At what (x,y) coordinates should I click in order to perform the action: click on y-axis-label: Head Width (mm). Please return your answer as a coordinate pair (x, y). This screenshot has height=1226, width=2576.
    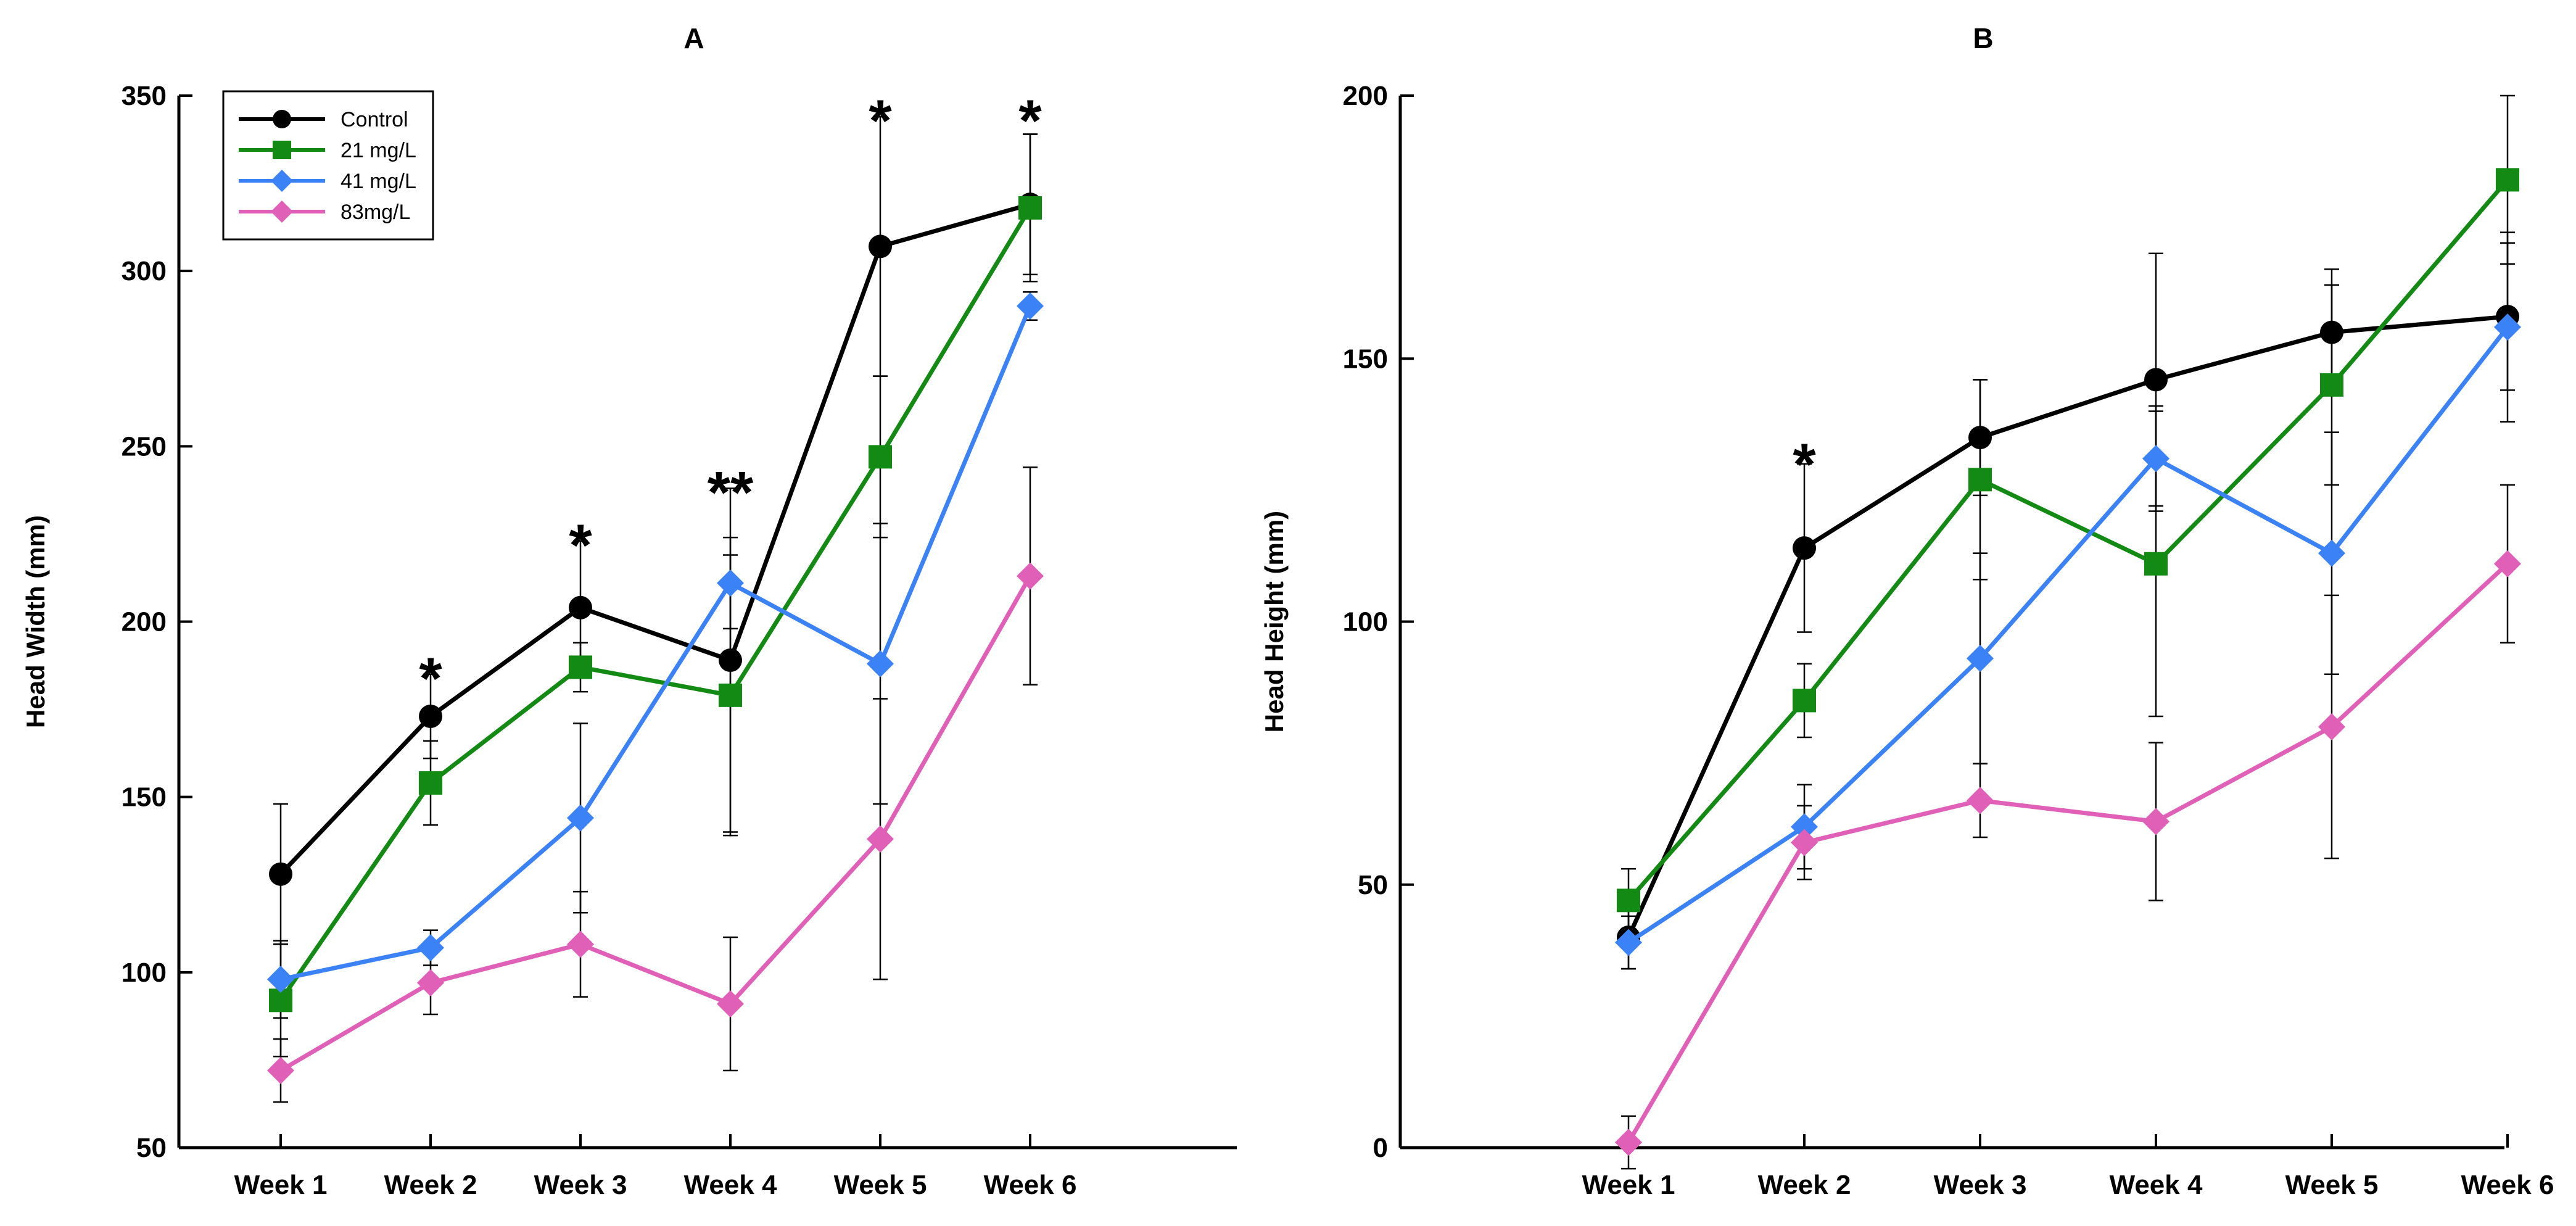
    Looking at the image, I should click on (35, 621).